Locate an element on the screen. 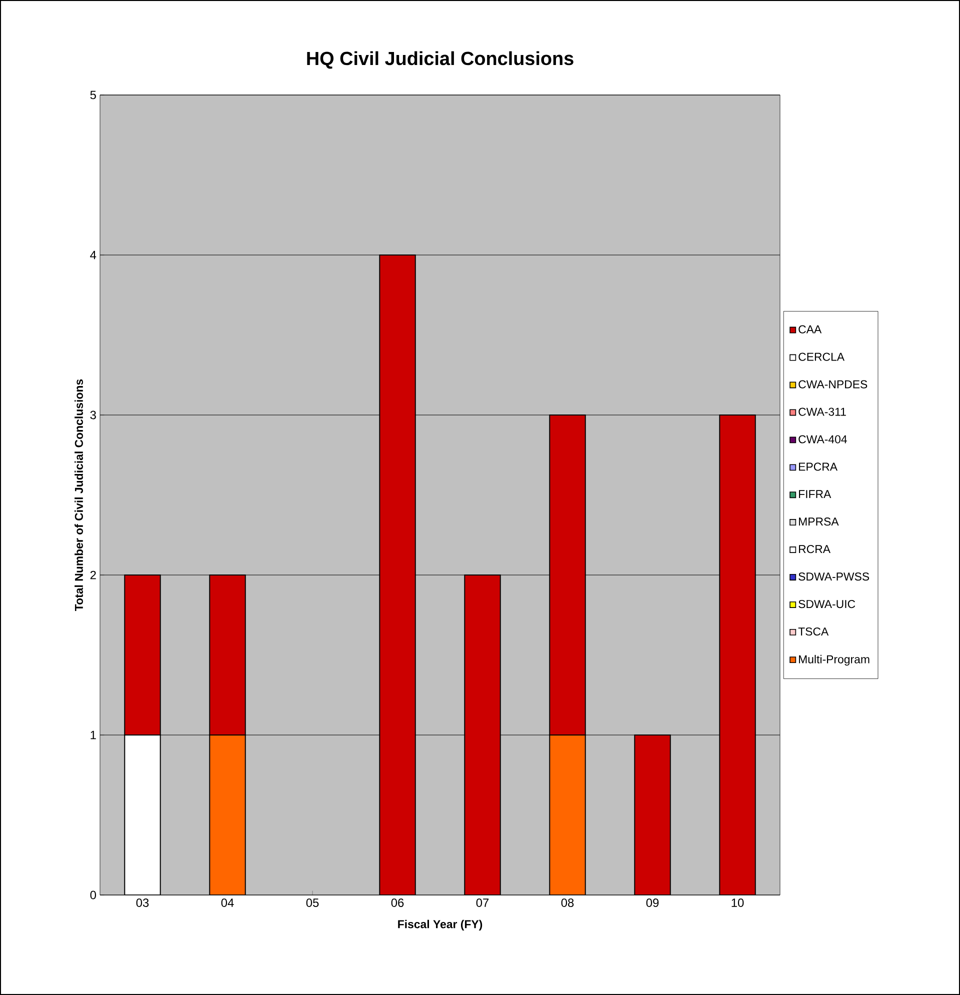 Image resolution: width=960 pixels, height=995 pixels. legend-label: CWA-NPDES is located at coordinates (833, 384).